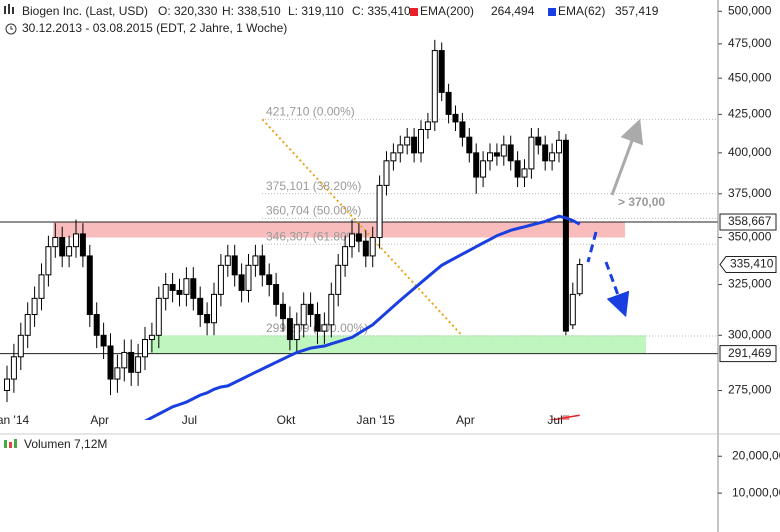 This screenshot has height=532, width=780. I want to click on close-label: C: 335,410, so click(381, 11).